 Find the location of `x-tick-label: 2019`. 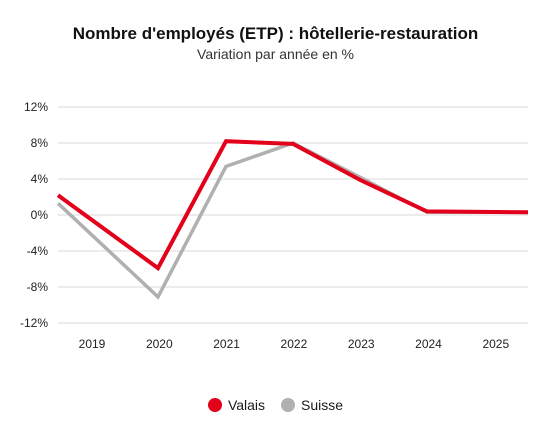

x-tick-label: 2019 is located at coordinates (92, 344).